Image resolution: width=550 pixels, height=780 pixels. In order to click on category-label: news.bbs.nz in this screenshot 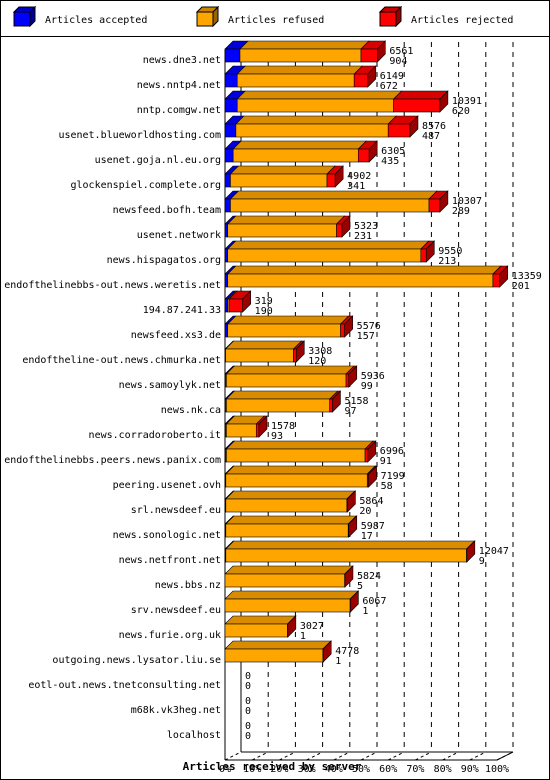, I will do `click(188, 585)`.